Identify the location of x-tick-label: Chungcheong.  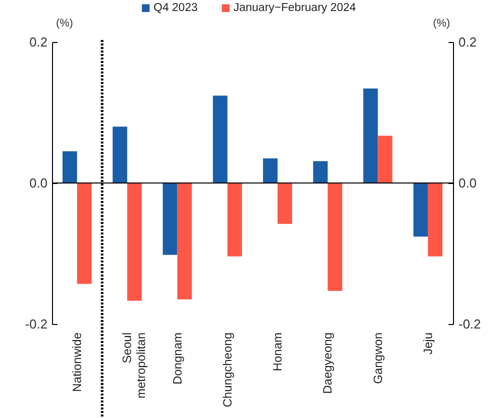
(227, 370).